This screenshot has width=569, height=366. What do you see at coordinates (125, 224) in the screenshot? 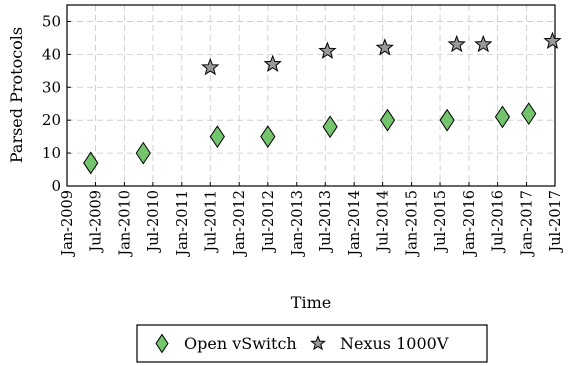
I see `x-tick-label: Jan-2010` at bounding box center [125, 224].